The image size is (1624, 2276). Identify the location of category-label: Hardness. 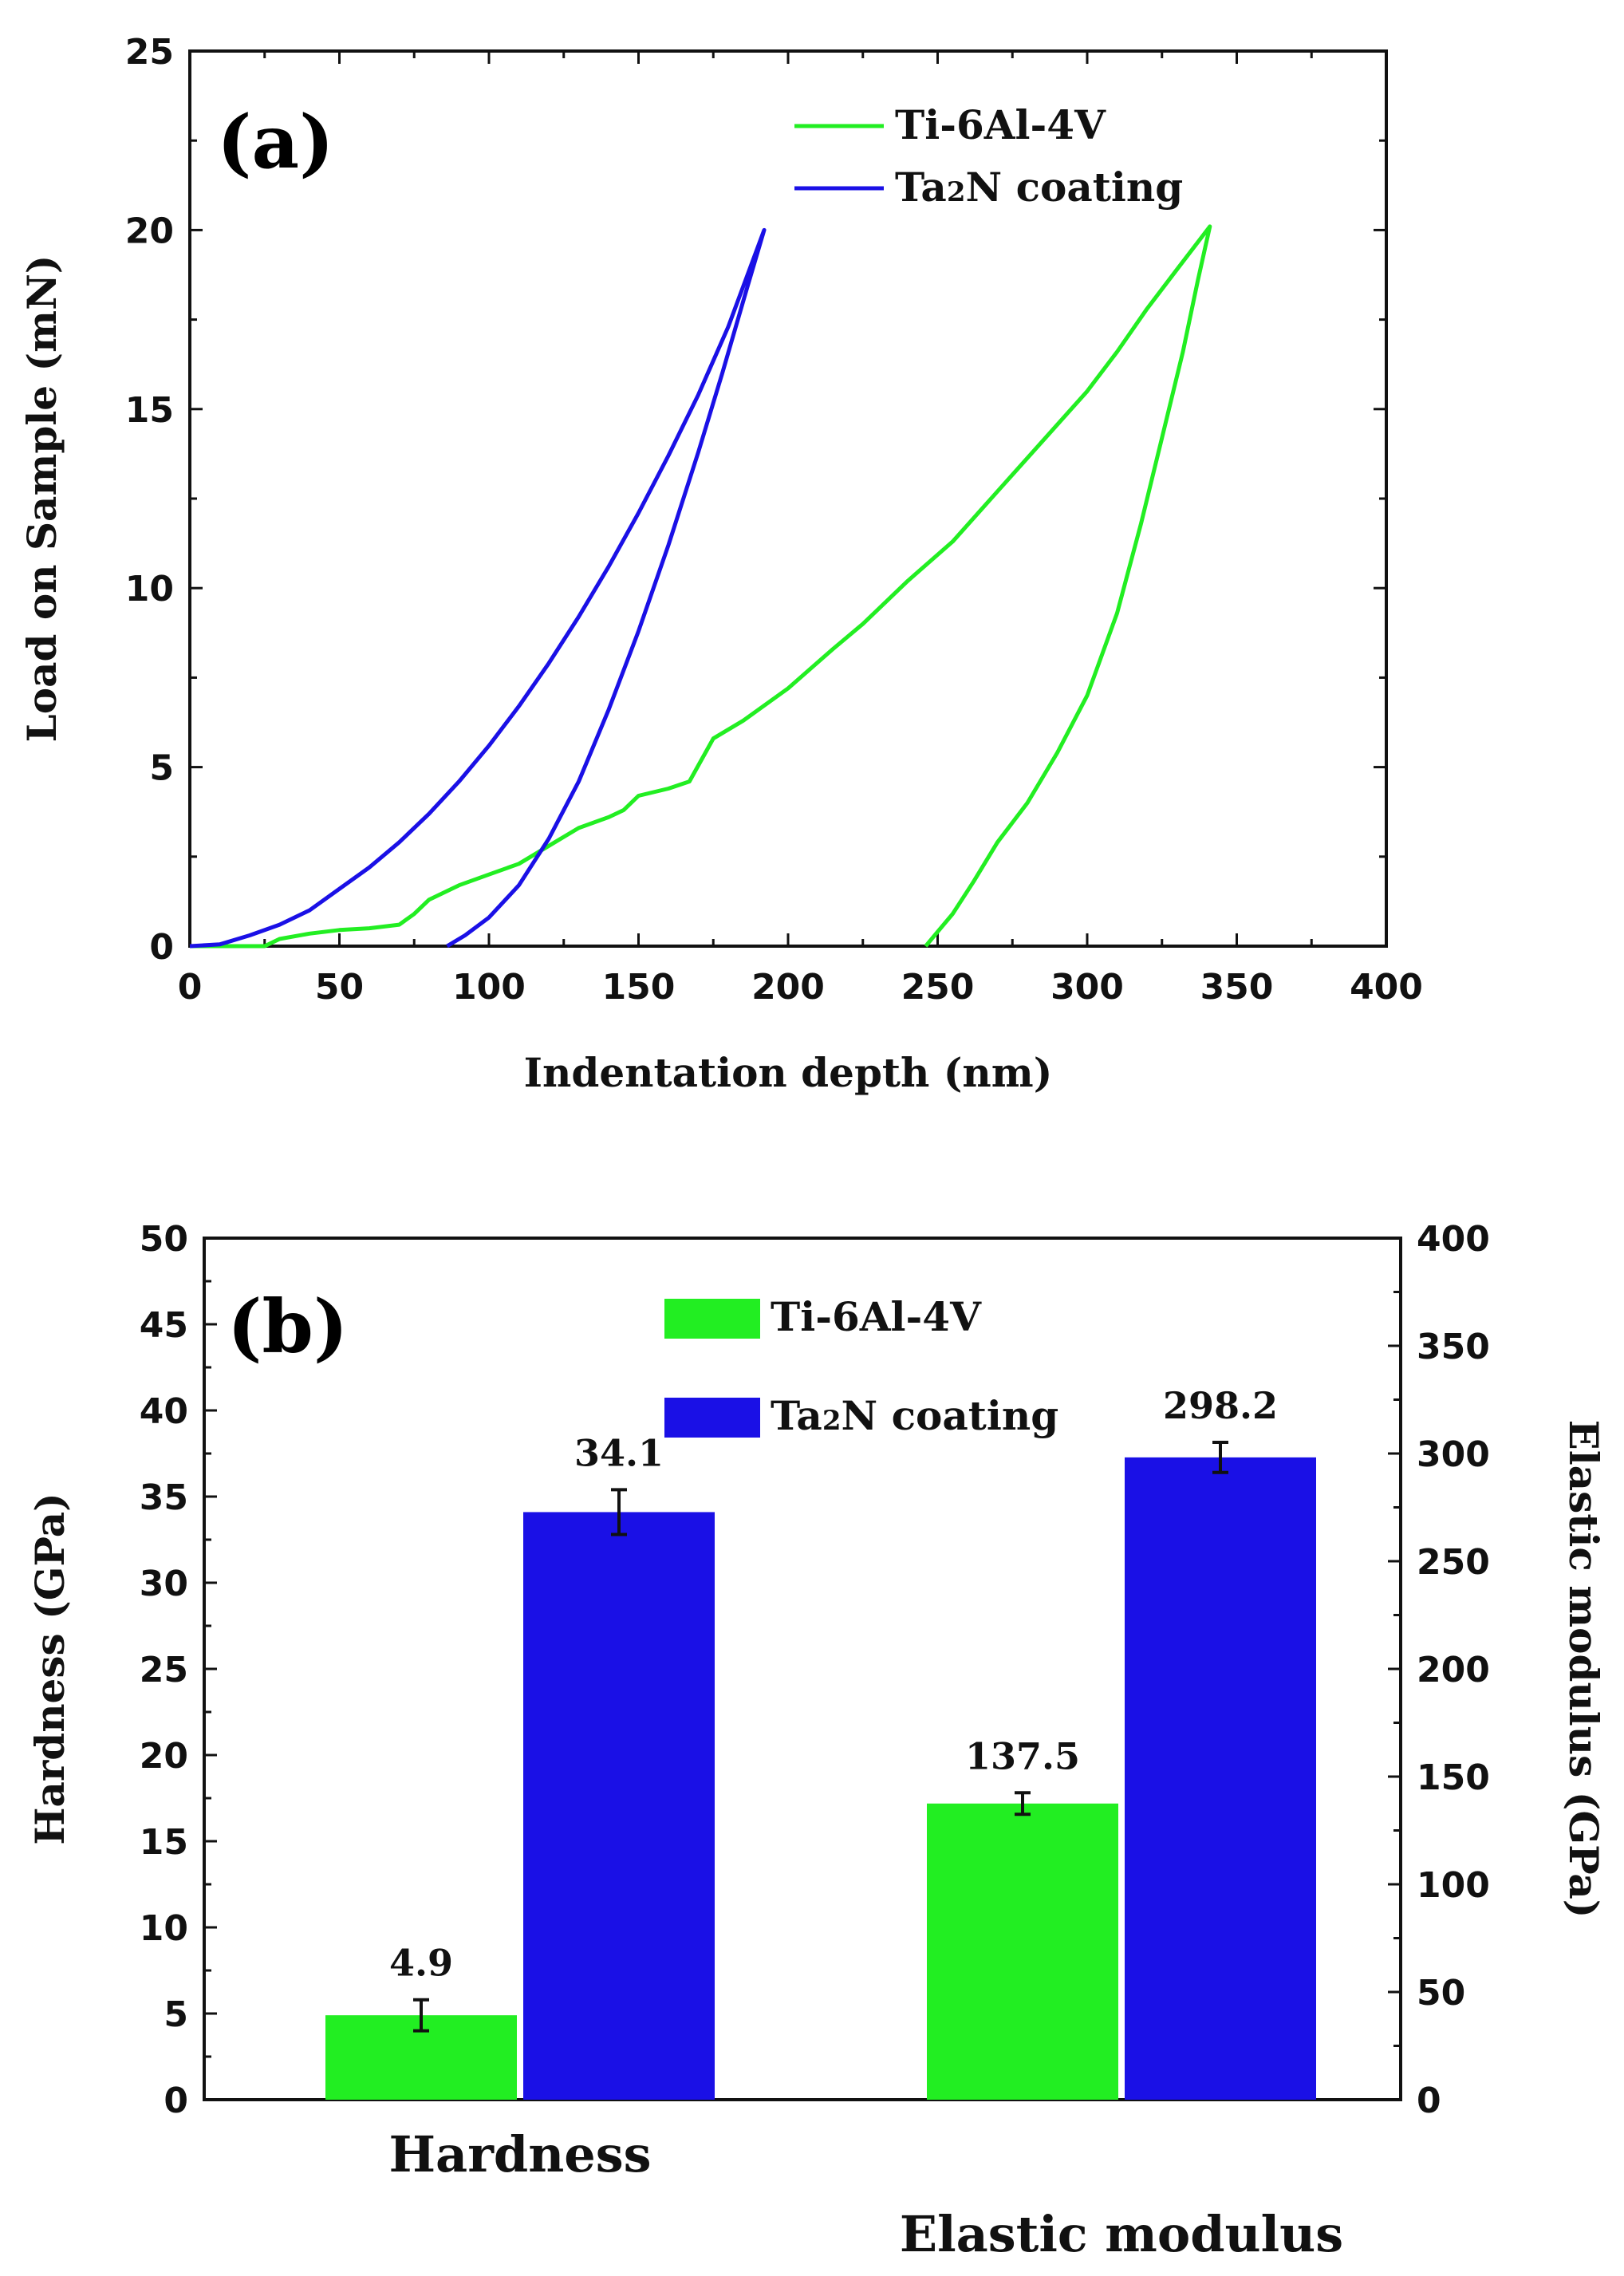
(519, 2154).